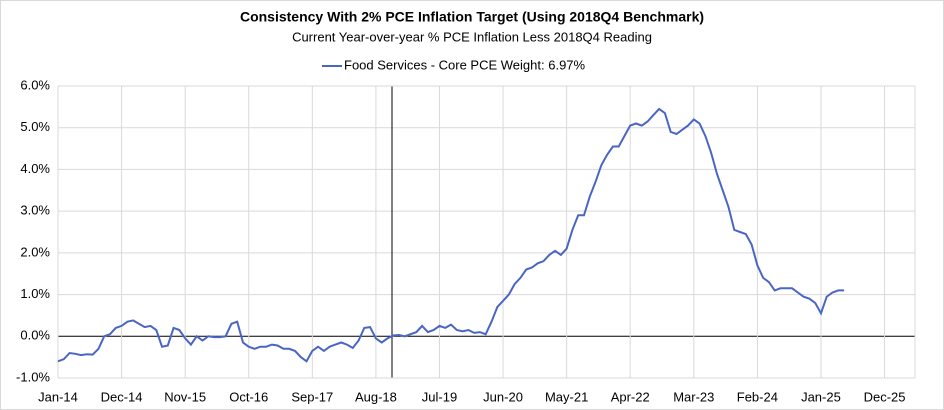  What do you see at coordinates (312, 396) in the screenshot?
I see `x-tick-label: Sep-17` at bounding box center [312, 396].